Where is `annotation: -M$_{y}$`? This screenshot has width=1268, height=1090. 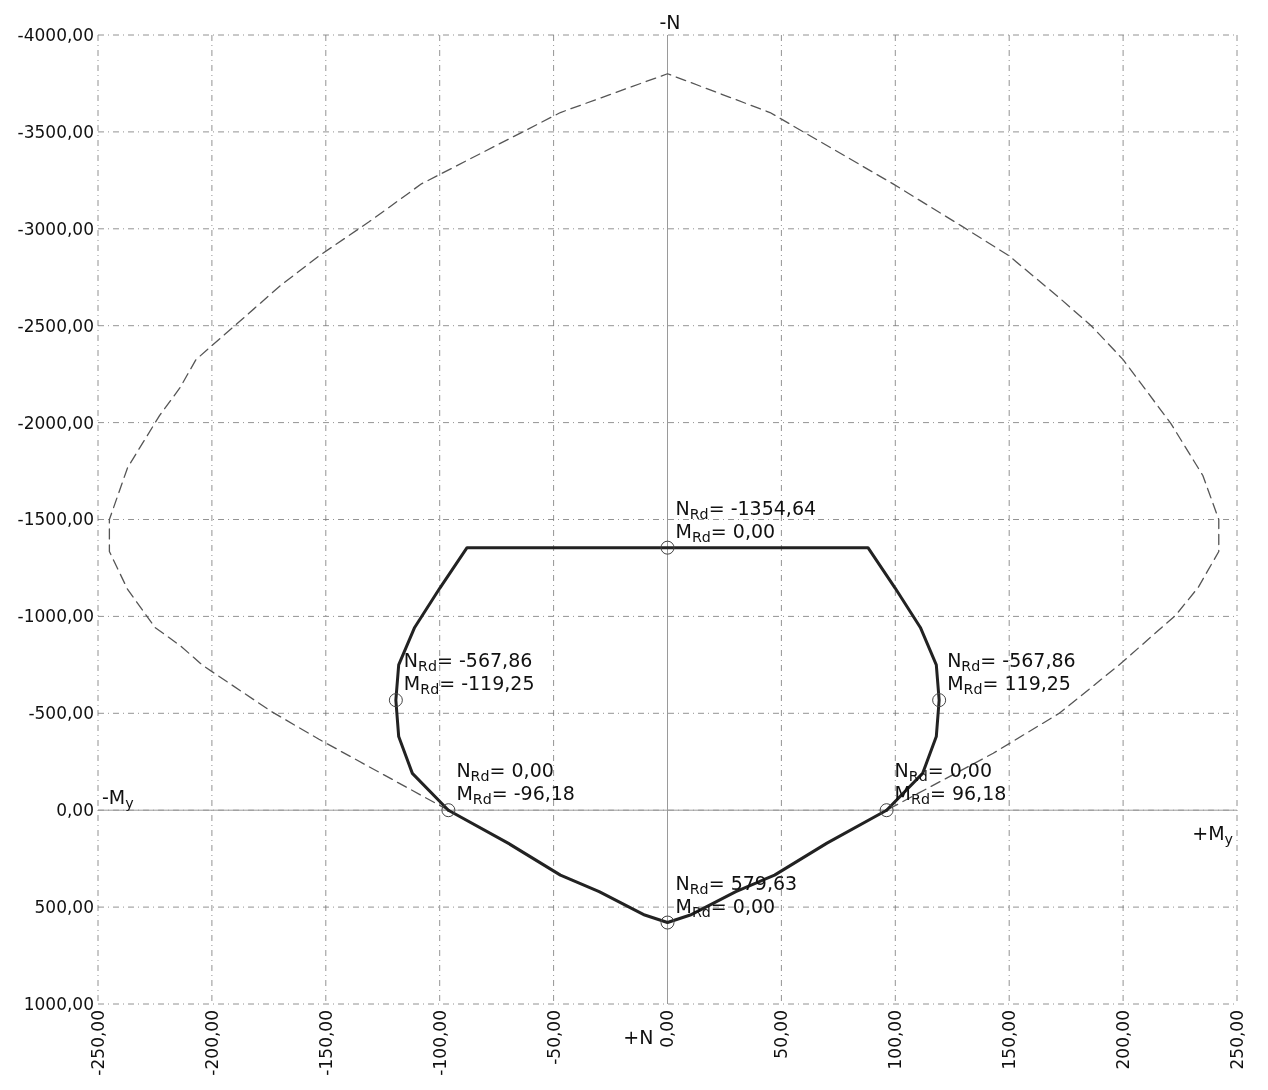
annotation: -M$_{y}$ is located at coordinates (118, 798).